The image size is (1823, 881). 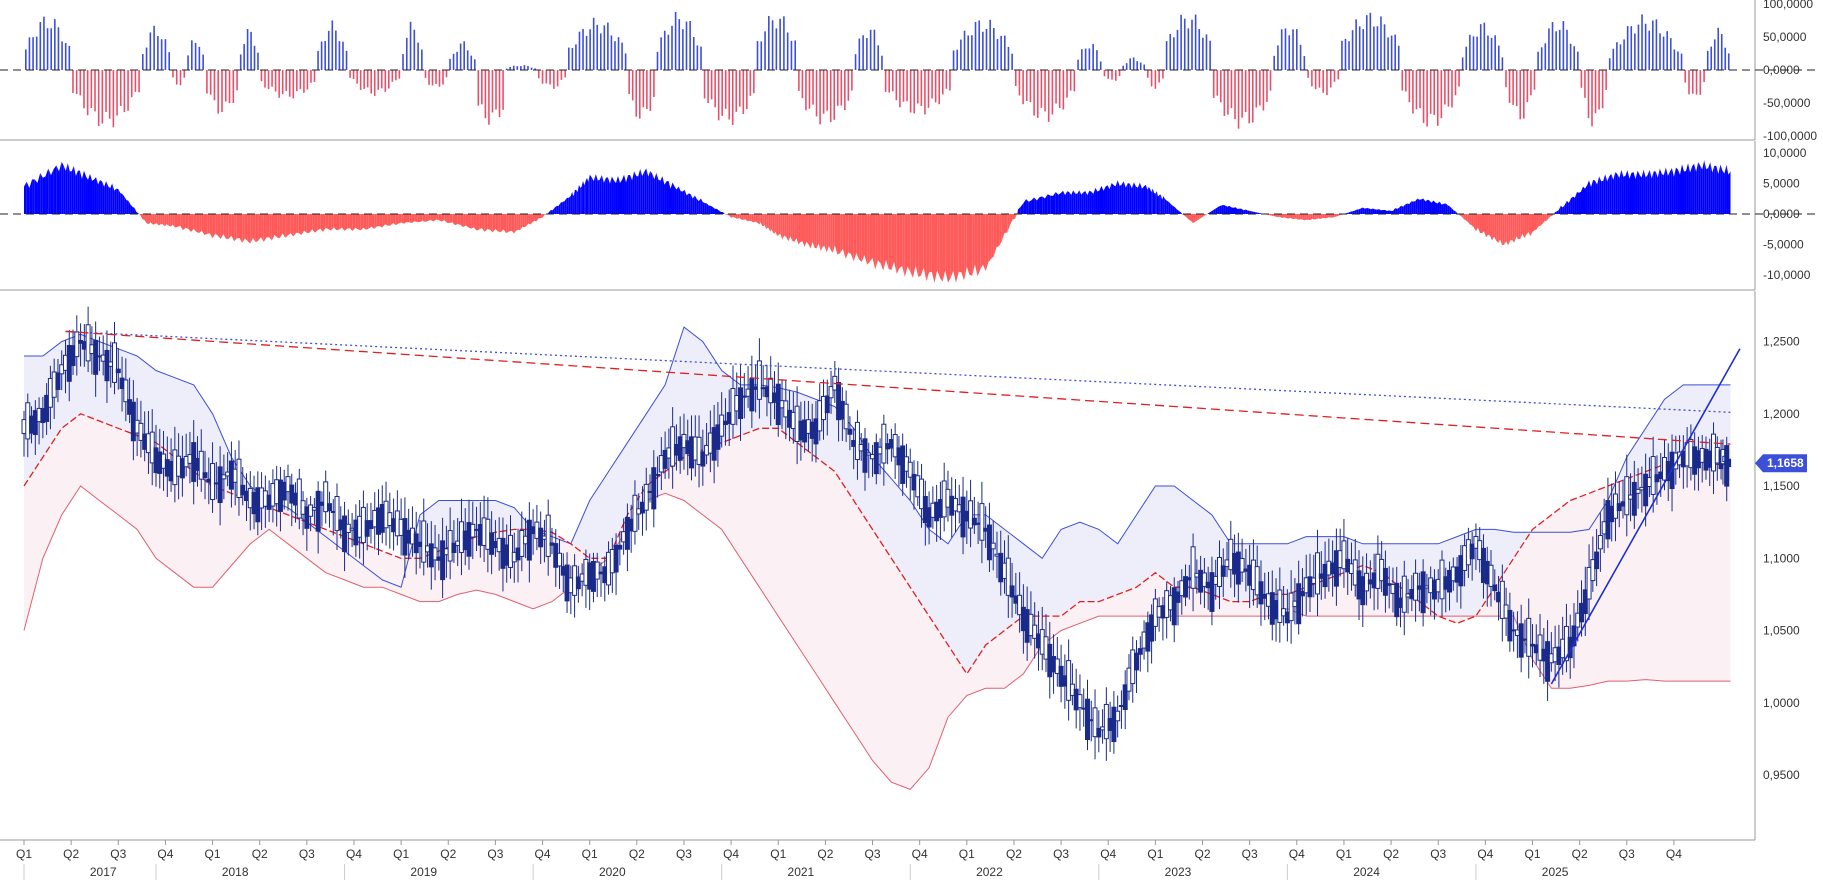 What do you see at coordinates (260, 854) in the screenshot?
I see `x-tick-label: Q2` at bounding box center [260, 854].